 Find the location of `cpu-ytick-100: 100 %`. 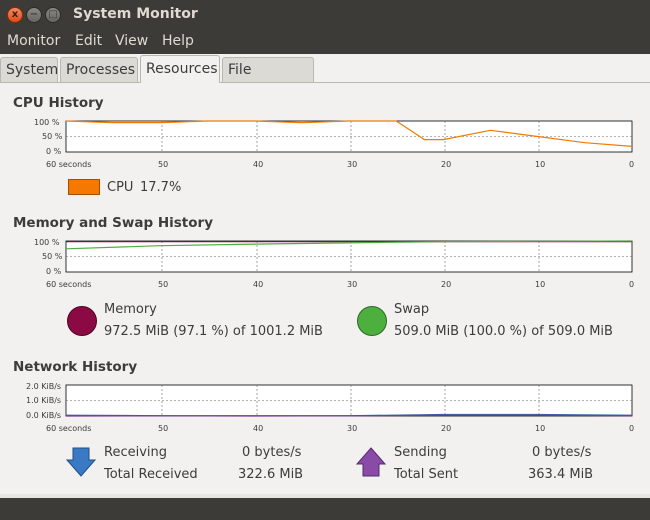

cpu-ytick-100: 100 % is located at coordinates (47, 122).